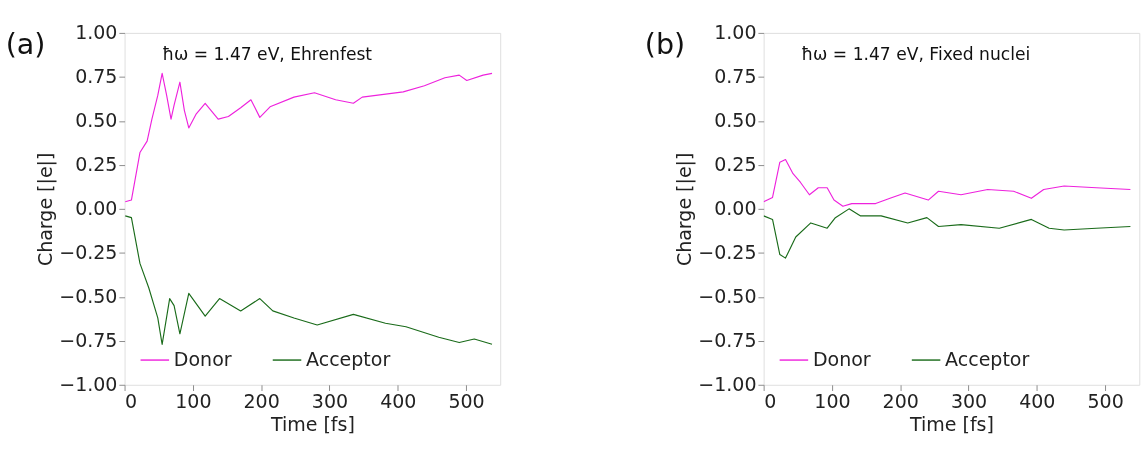 This screenshot has width=1145, height=472. I want to click on annotation: ħω = 1.47 eV, Fixed nuclei, so click(916, 53).